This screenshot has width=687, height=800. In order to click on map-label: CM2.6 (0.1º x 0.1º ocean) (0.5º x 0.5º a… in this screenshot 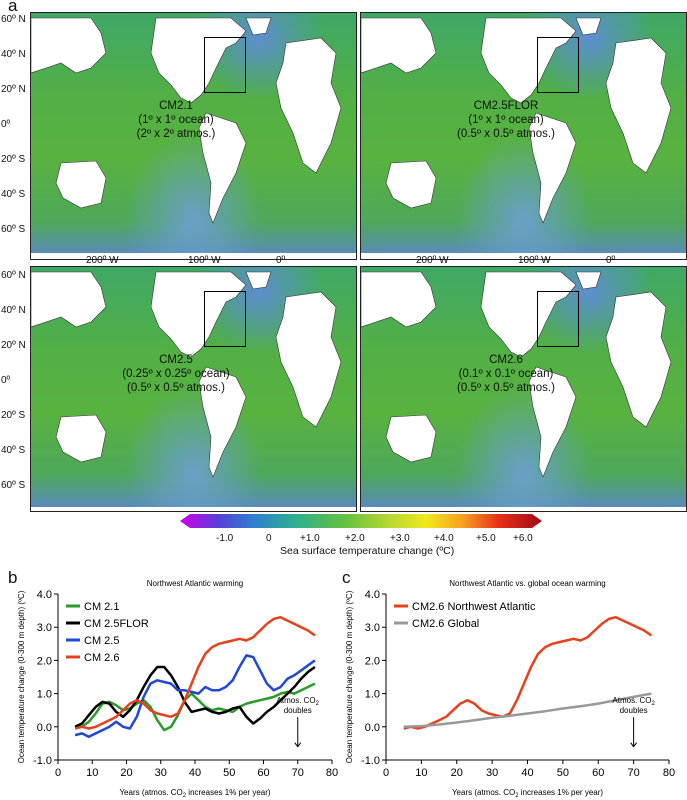, I will do `click(506, 374)`.